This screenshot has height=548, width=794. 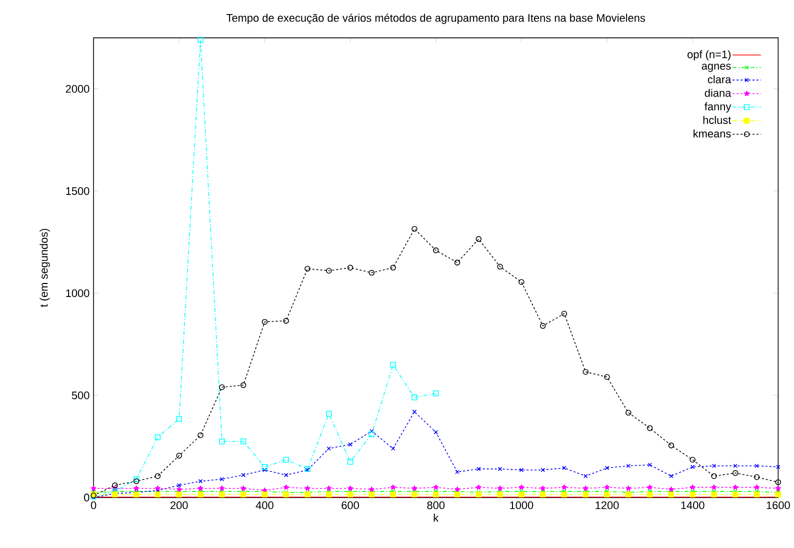 I want to click on legend-label: opf (n=1), so click(x=709, y=55).